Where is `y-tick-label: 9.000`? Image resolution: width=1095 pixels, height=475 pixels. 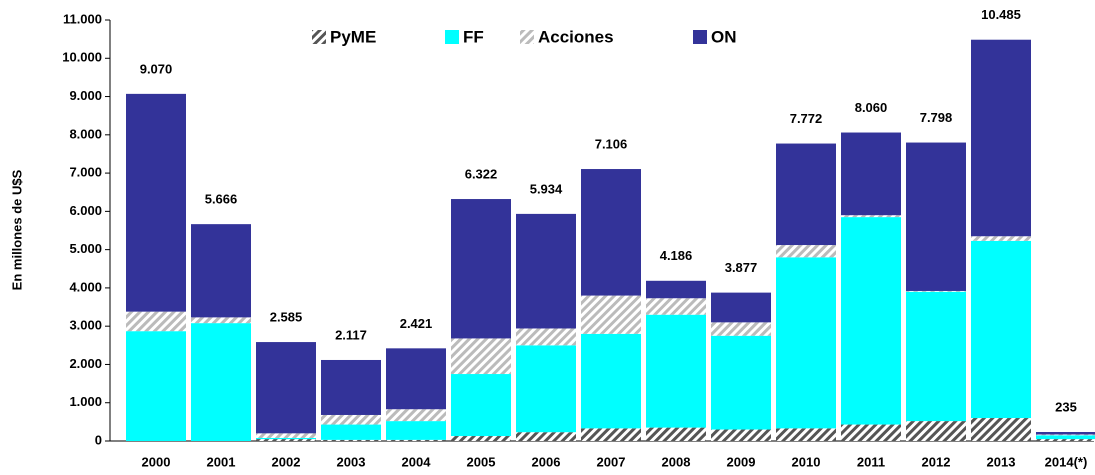
y-tick-label: 9.000 is located at coordinates (85, 95).